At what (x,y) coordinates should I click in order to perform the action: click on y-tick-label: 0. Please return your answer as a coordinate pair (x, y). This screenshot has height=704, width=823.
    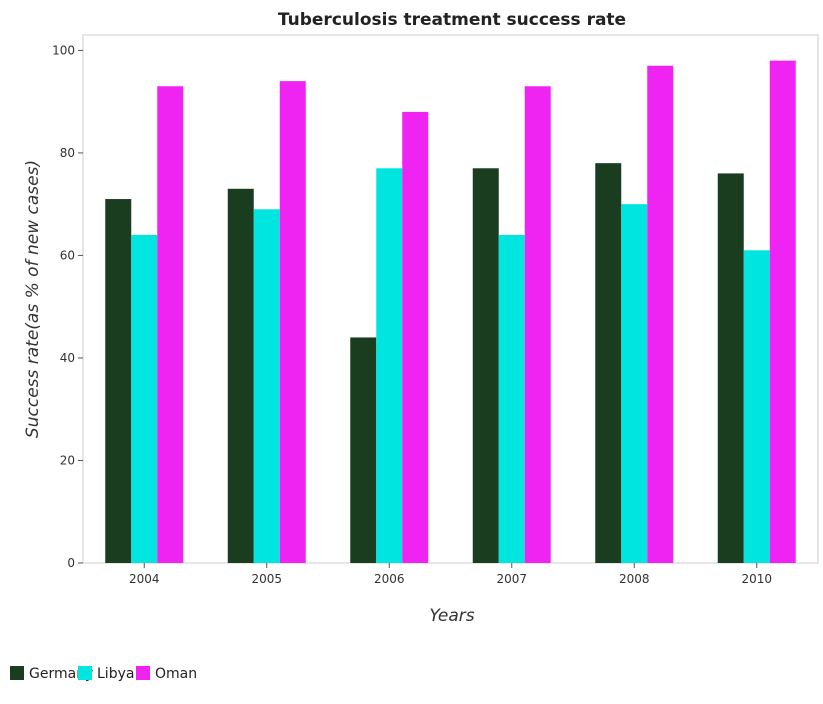
    Looking at the image, I should click on (71, 563).